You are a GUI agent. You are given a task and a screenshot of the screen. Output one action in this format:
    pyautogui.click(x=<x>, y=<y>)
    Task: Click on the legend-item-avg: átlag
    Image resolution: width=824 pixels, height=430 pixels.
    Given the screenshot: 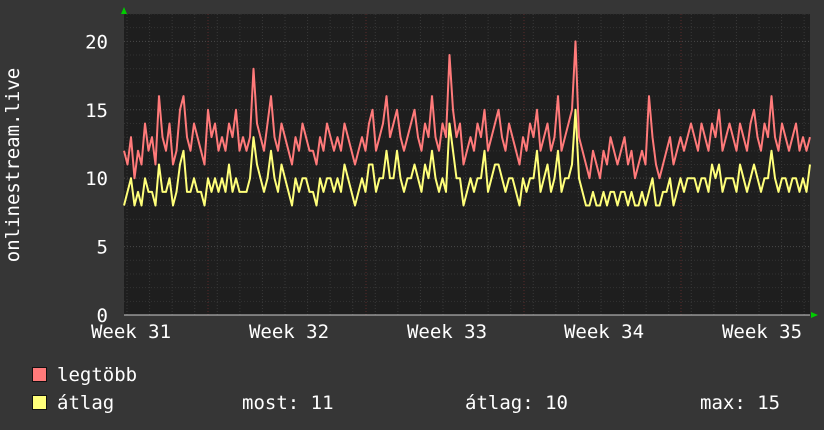 What is the action you would take?
    pyautogui.click(x=73, y=403)
    